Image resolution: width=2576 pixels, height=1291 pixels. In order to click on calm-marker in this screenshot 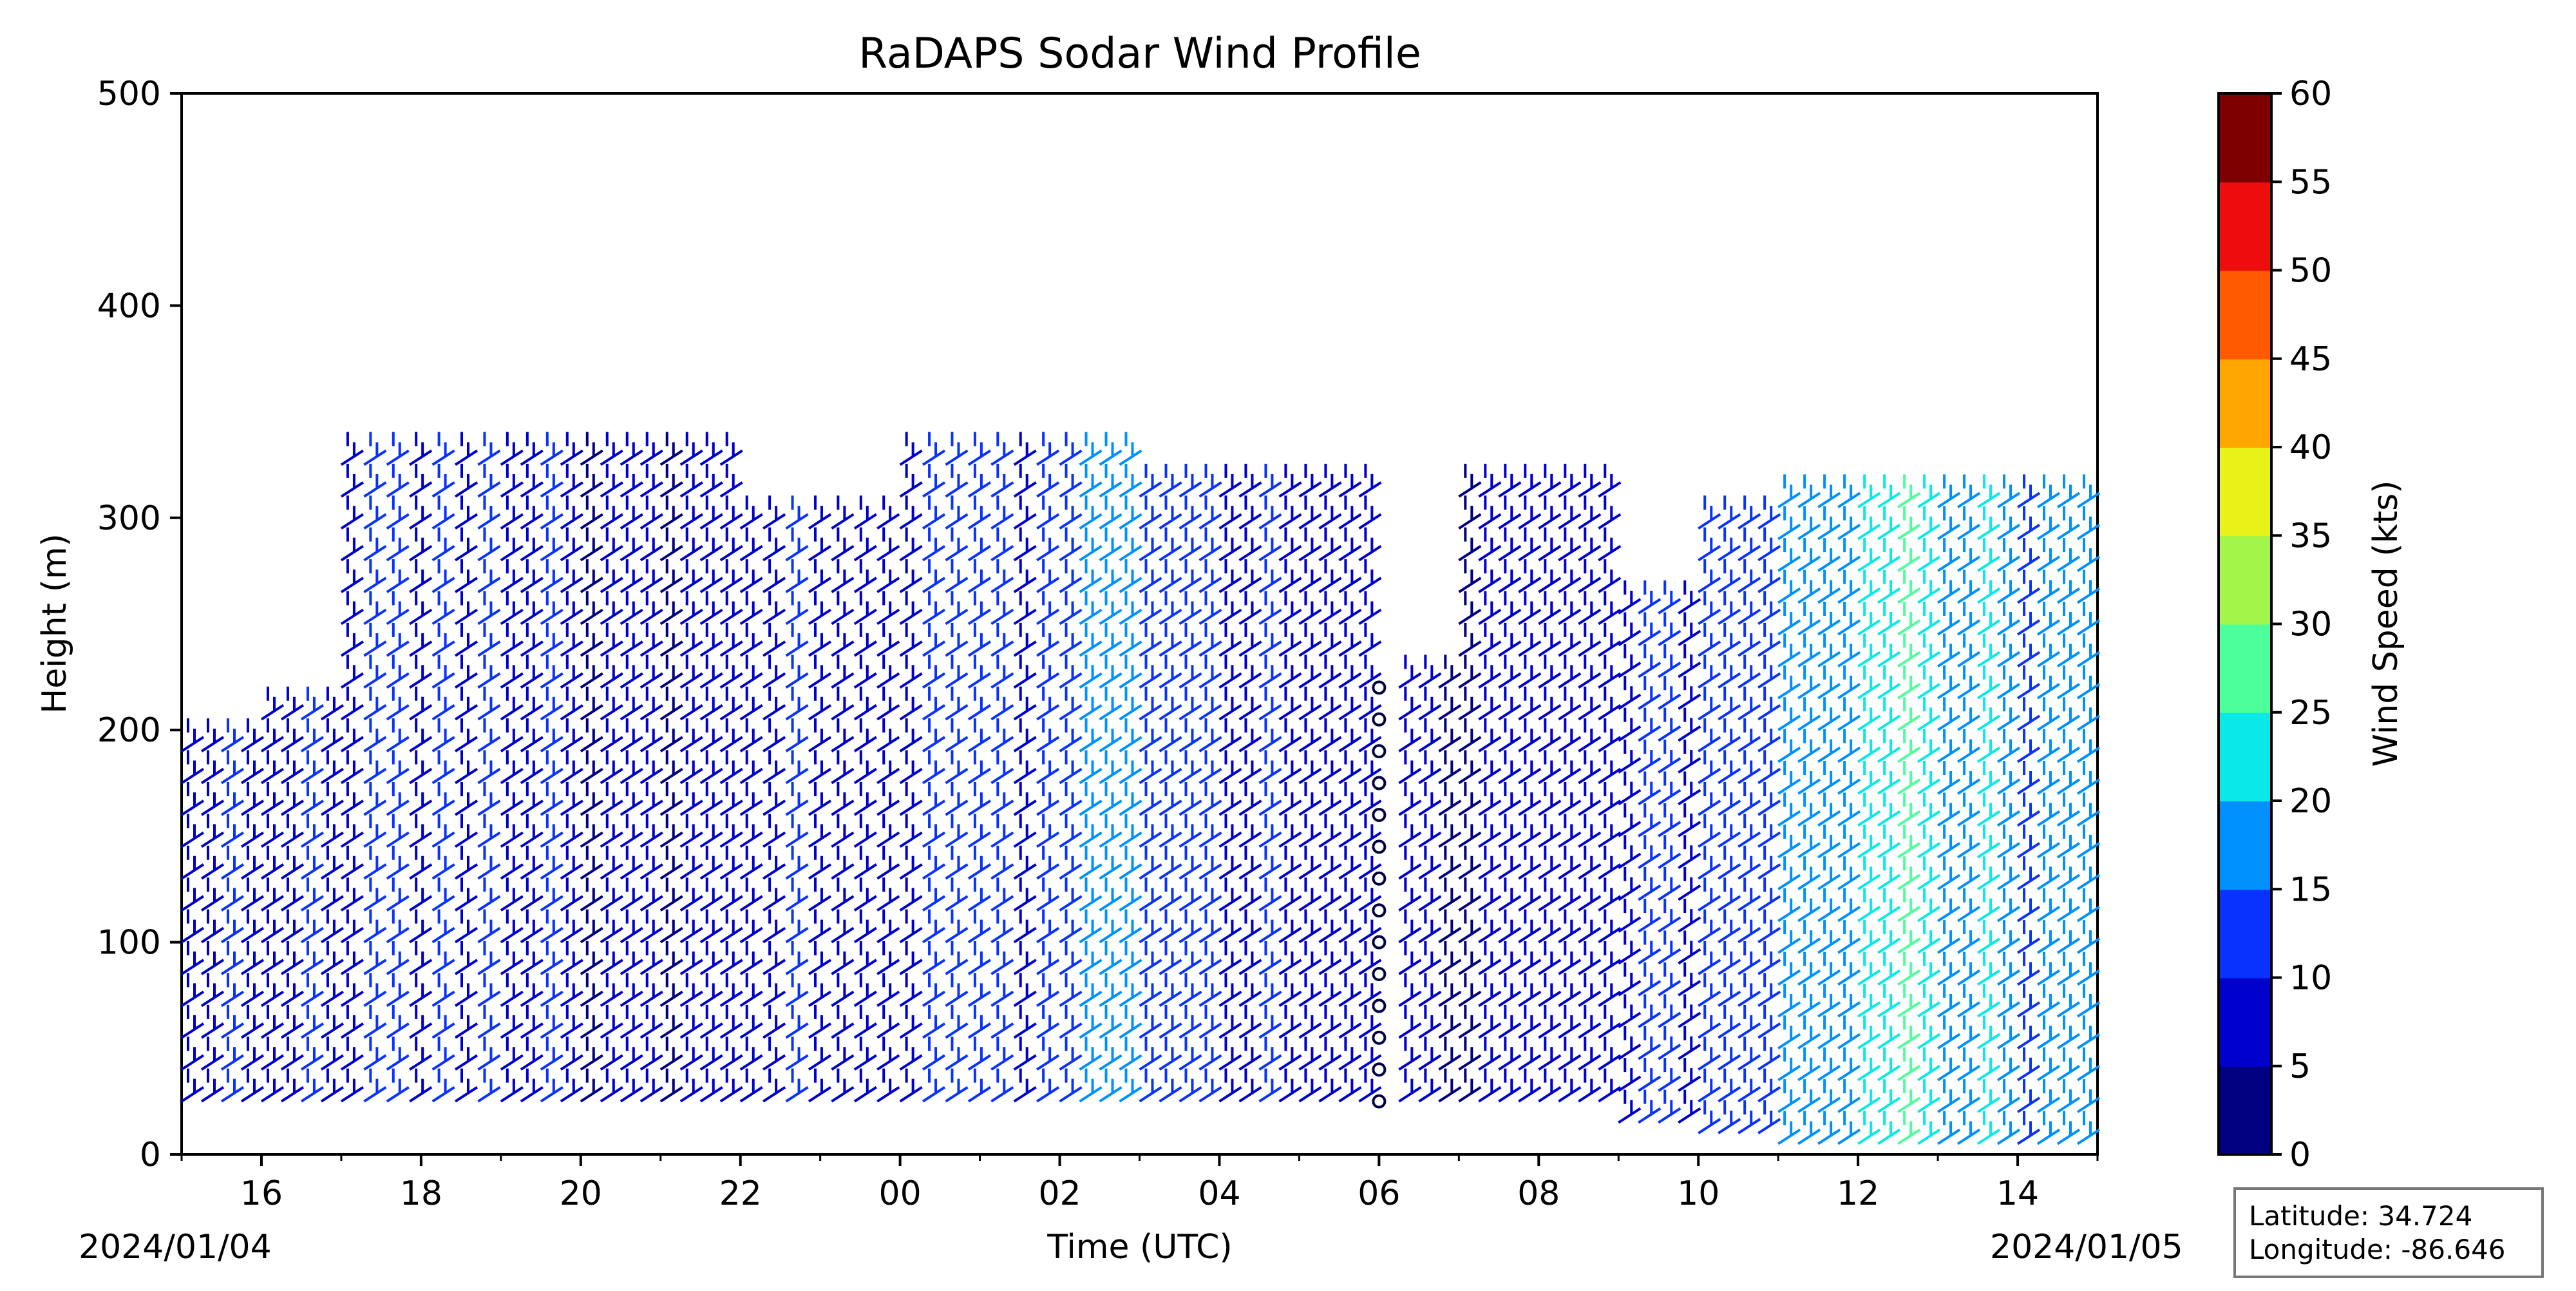, I will do `click(1380, 974)`.